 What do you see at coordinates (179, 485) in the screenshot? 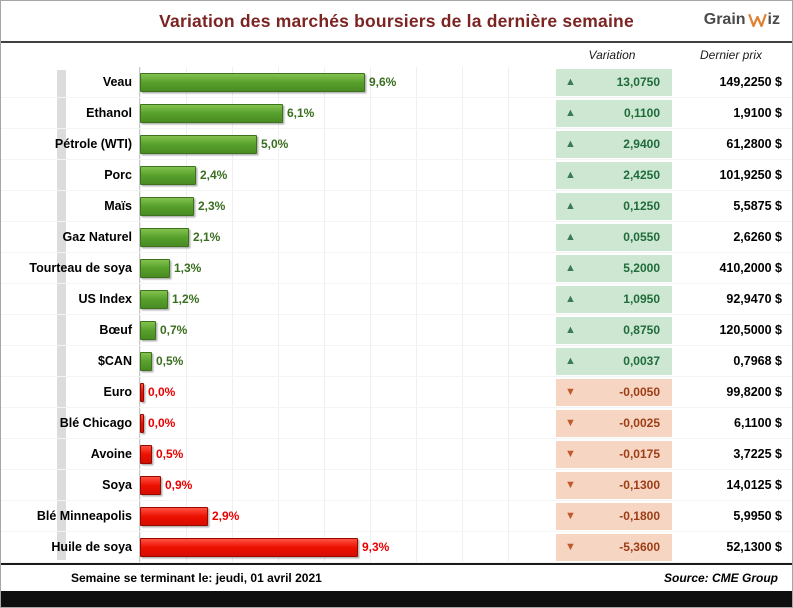
I see `bar-value-label: 0,9%` at bounding box center [179, 485].